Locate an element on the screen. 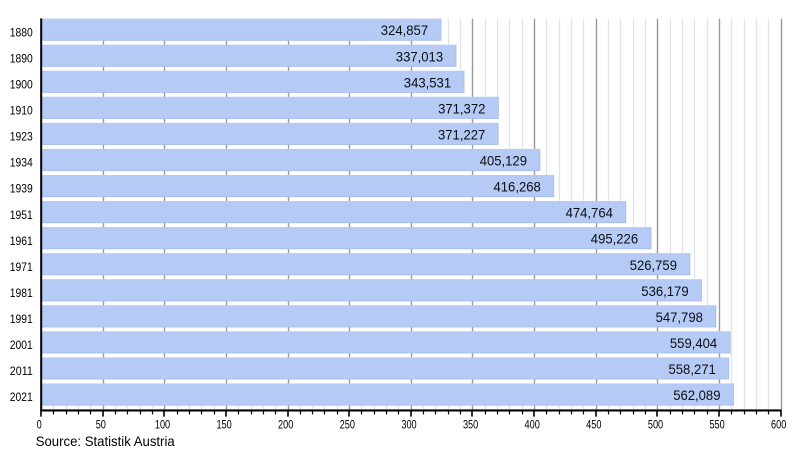 The width and height of the screenshot is (800, 450). svg-text: 300 is located at coordinates (409, 425).